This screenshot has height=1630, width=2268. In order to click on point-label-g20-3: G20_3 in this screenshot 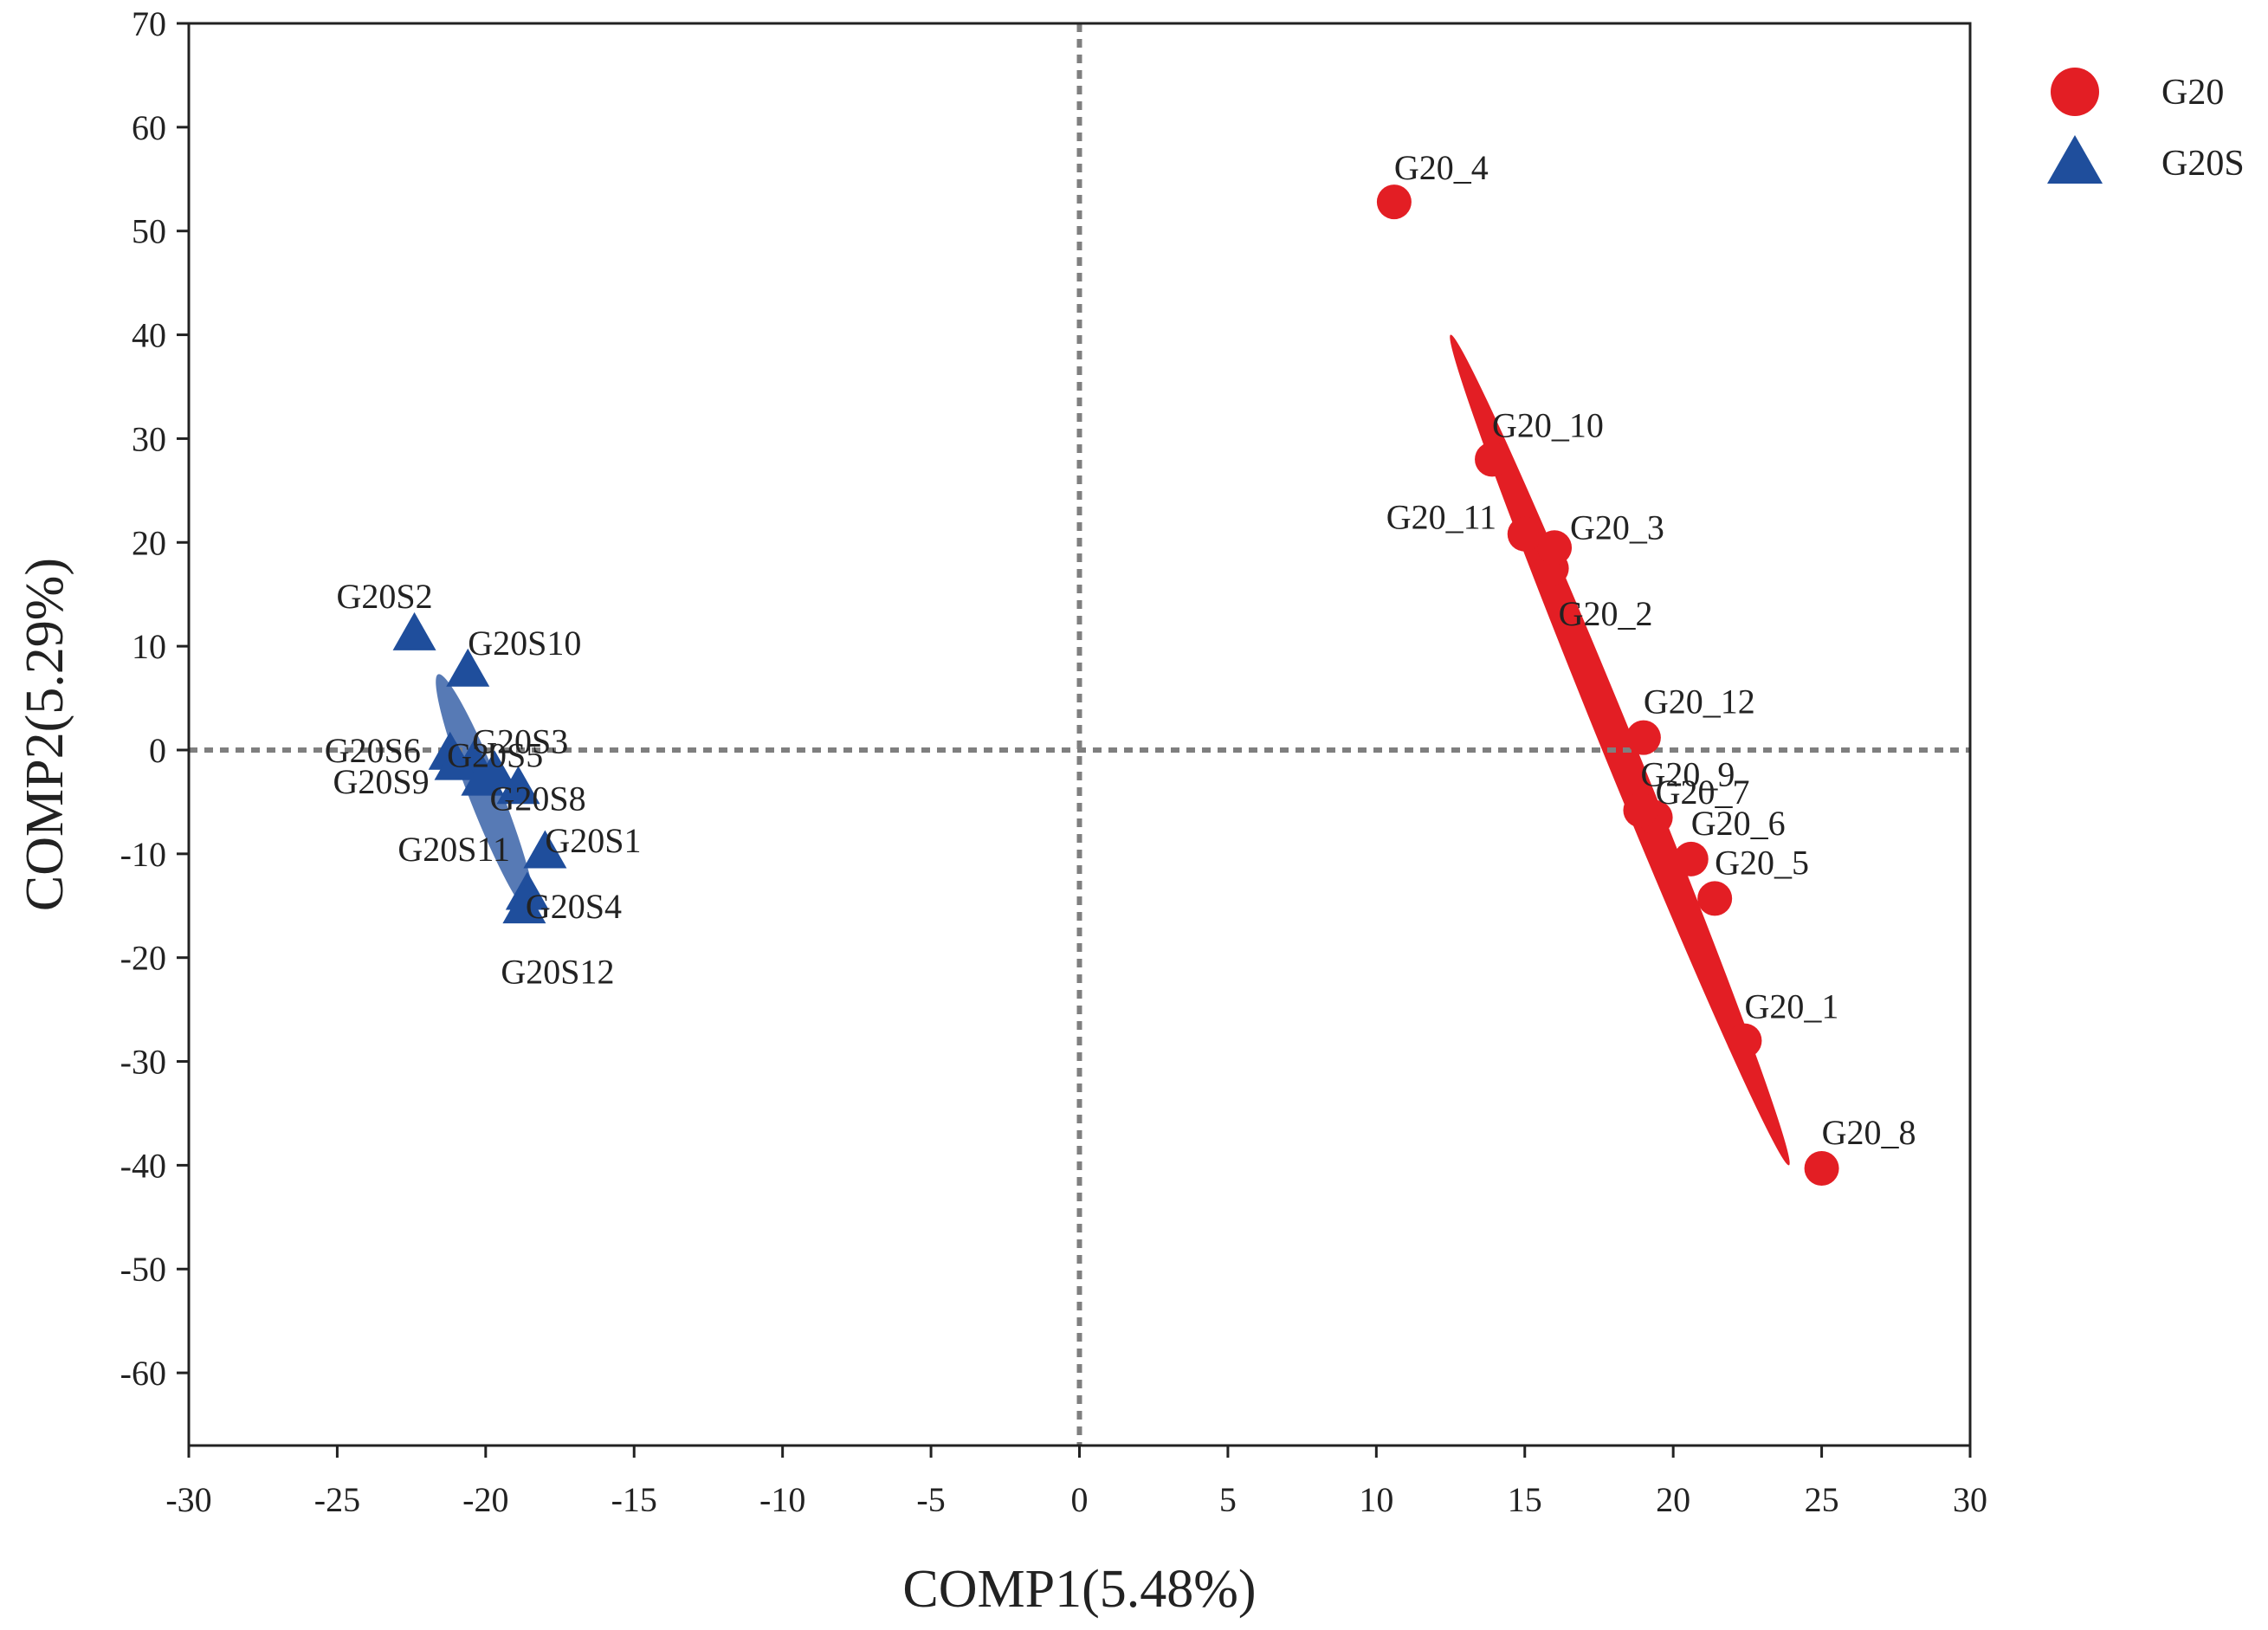, I will do `click(1617, 527)`.